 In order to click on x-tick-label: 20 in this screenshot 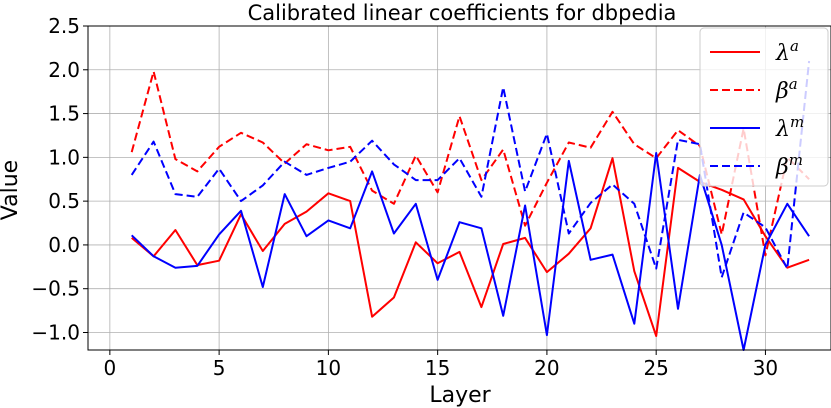, I will do `click(546, 368)`.